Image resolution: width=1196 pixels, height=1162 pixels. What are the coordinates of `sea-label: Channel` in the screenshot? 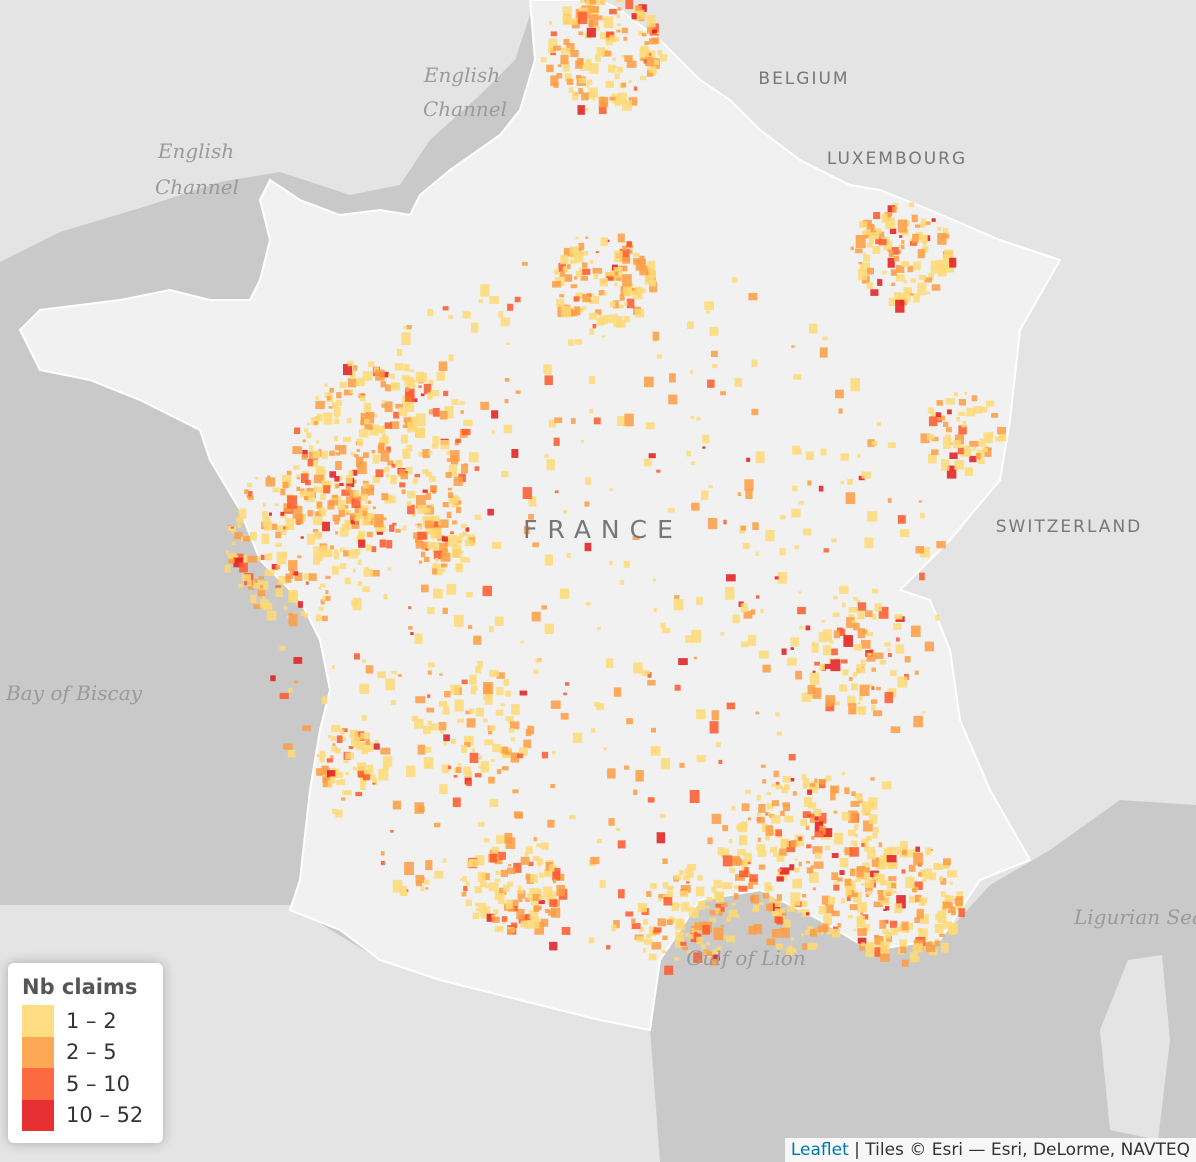 It's located at (197, 187).